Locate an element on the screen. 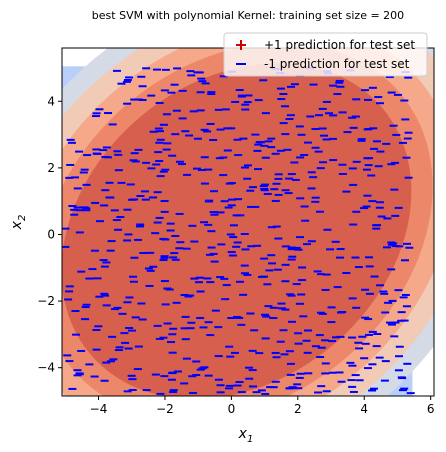 The height and width of the screenshot is (452, 446). y-tick-label: 2 is located at coordinates (51, 168).